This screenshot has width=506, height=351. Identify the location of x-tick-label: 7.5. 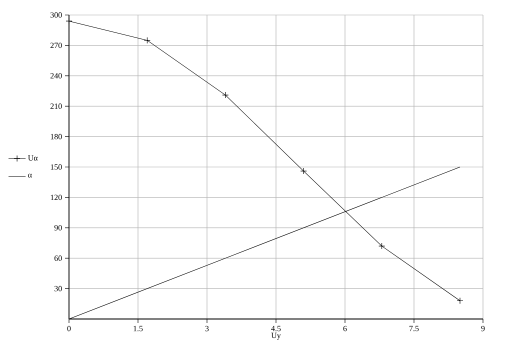
(414, 329).